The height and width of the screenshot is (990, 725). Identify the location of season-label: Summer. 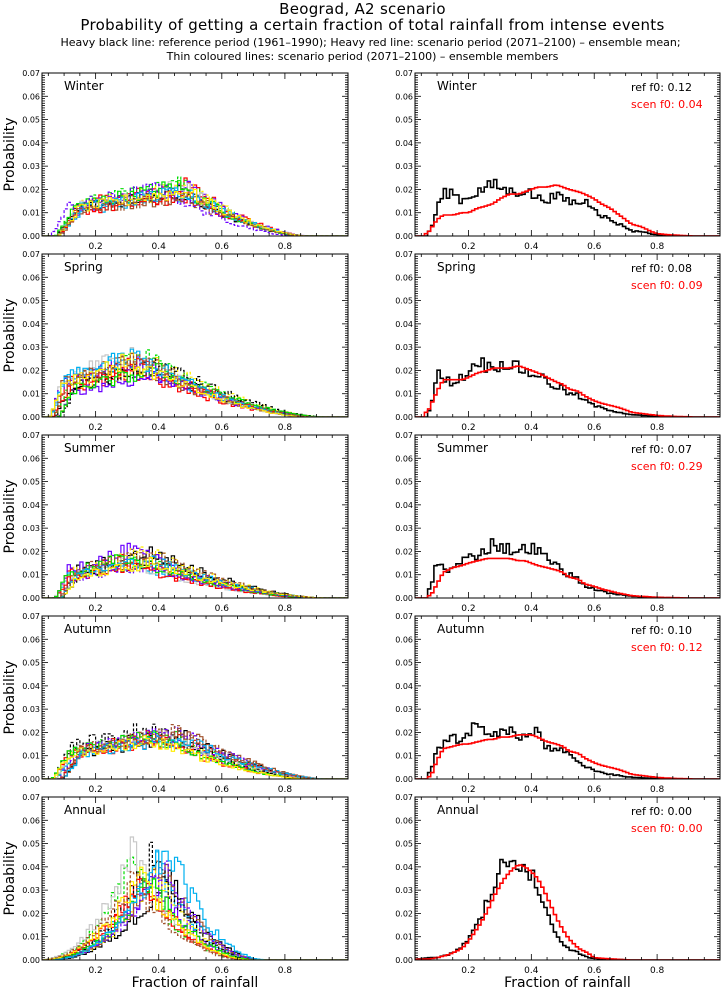
(462, 448).